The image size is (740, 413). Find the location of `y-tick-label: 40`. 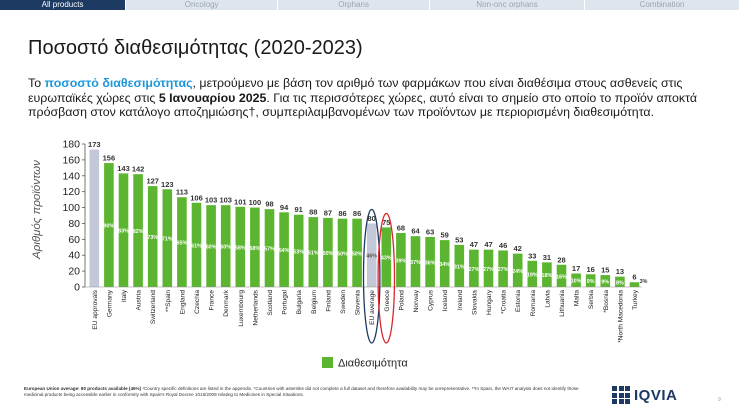

y-tick-label: 40 is located at coordinates (74, 256).